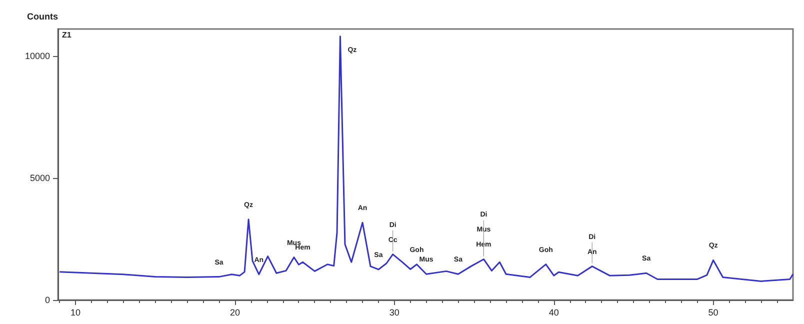  What do you see at coordinates (553, 313) in the screenshot?
I see `x-tick-label: 40` at bounding box center [553, 313].